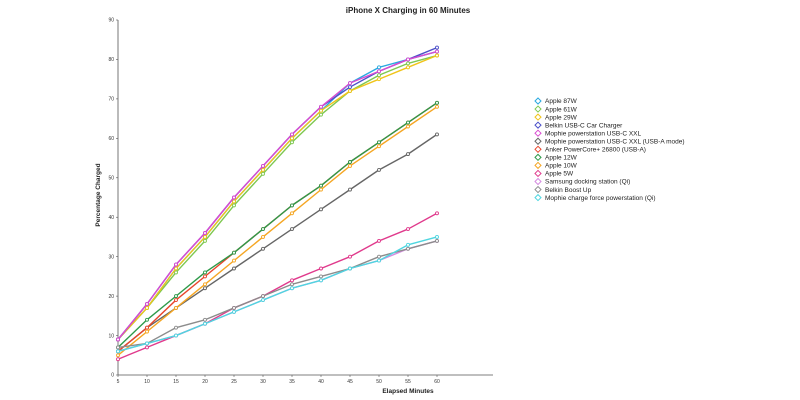  I want to click on y-tick-label: 80, so click(111, 60).